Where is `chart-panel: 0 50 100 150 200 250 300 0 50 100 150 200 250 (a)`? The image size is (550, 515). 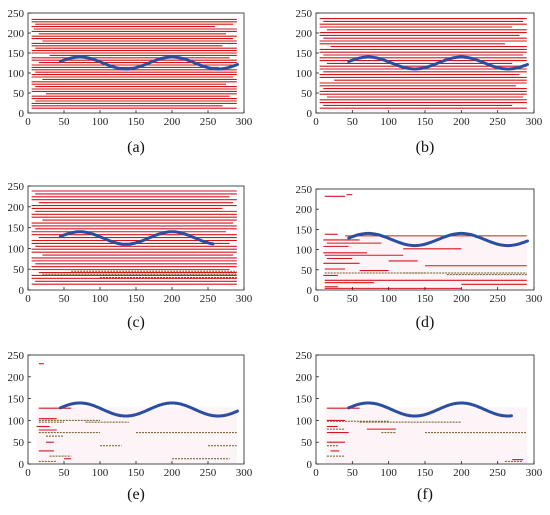
chart-panel: 0 50 100 150 200 250 300 0 50 100 150 200 250 (a) is located at coordinates (130, 82).